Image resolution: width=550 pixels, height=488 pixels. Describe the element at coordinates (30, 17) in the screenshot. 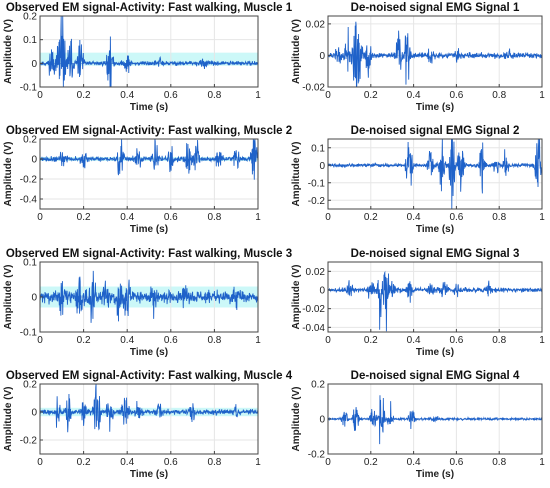

I see `y-tick-label: 0.2` at that location.